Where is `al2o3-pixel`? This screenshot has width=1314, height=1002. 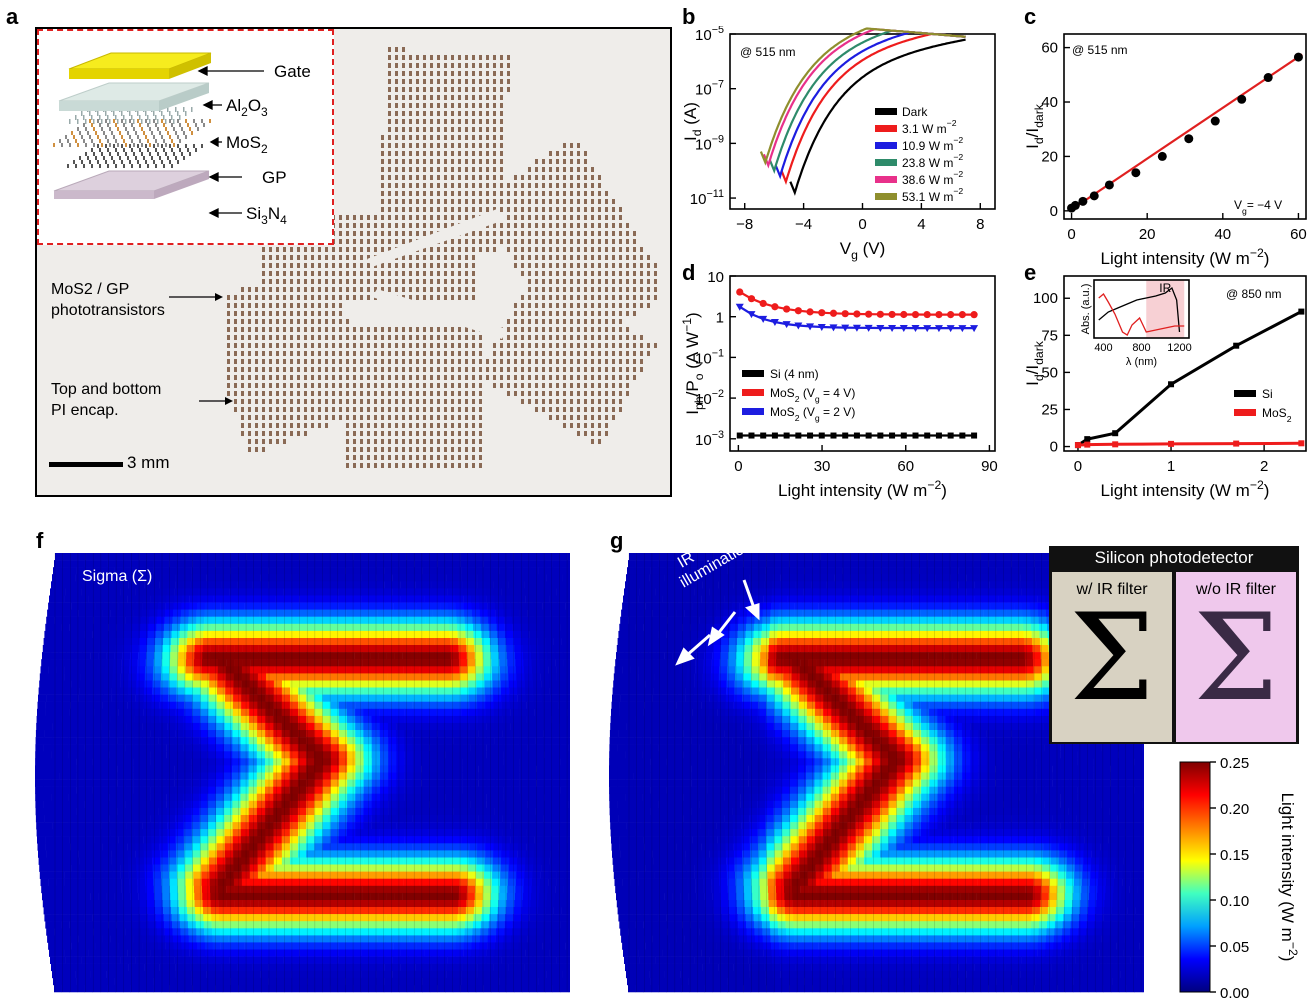
al2o3-pixel is located at coordinates (124, 117).